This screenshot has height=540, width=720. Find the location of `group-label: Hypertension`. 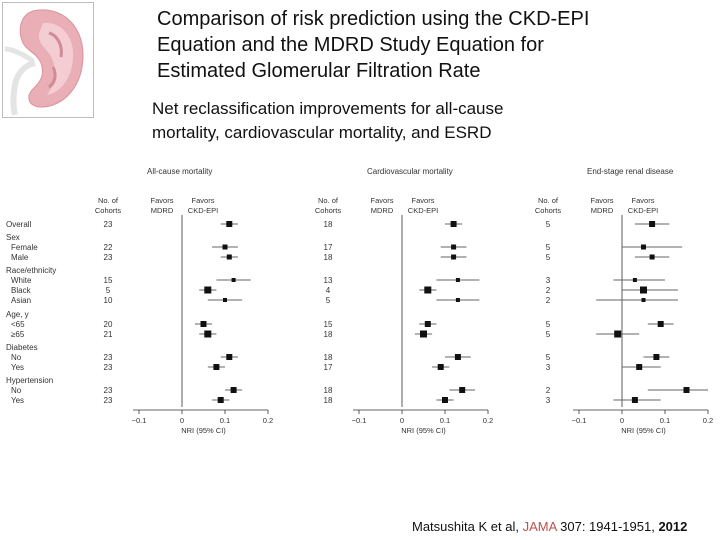

group-label: Hypertension is located at coordinates (29, 380).